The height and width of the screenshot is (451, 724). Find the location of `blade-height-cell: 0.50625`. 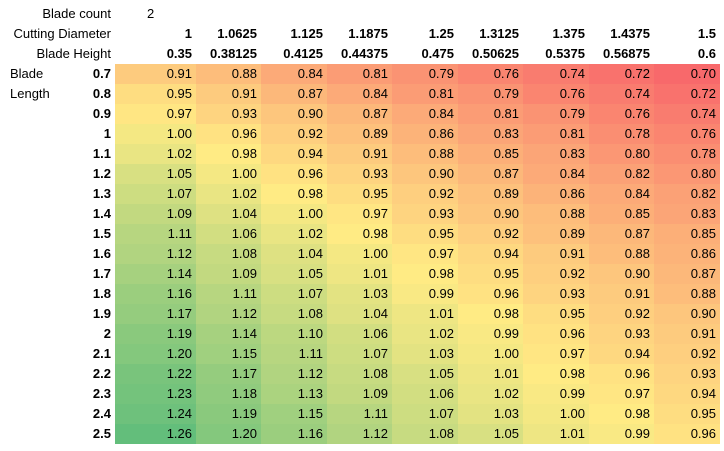

blade-height-cell: 0.50625 is located at coordinates (495, 53).